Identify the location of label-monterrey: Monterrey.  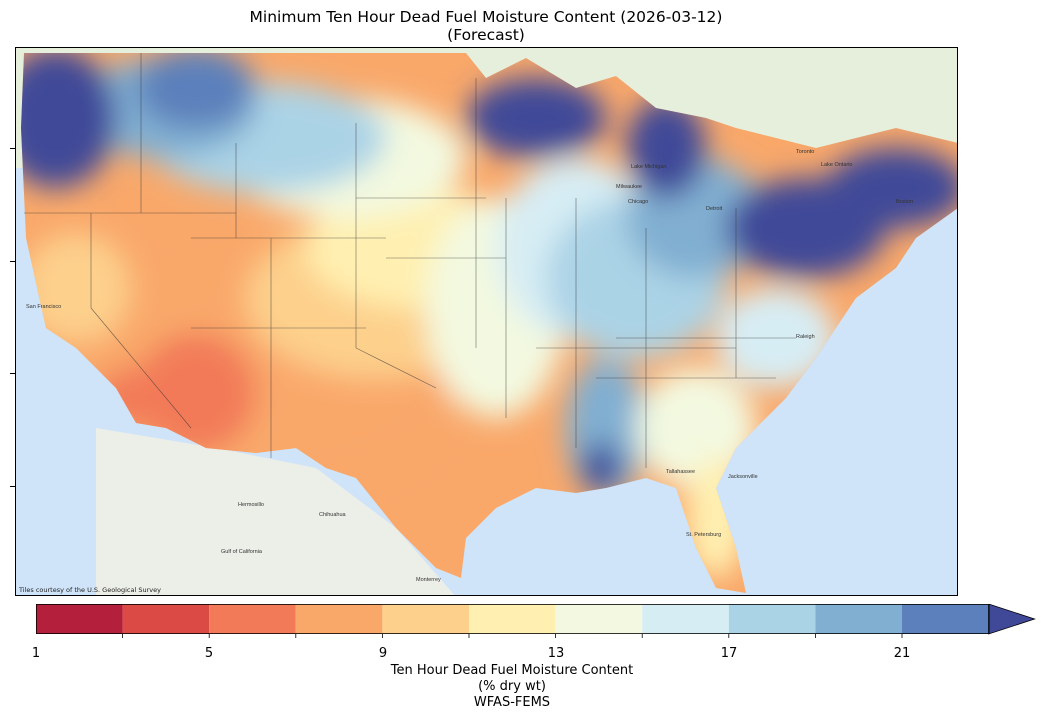
(428, 580).